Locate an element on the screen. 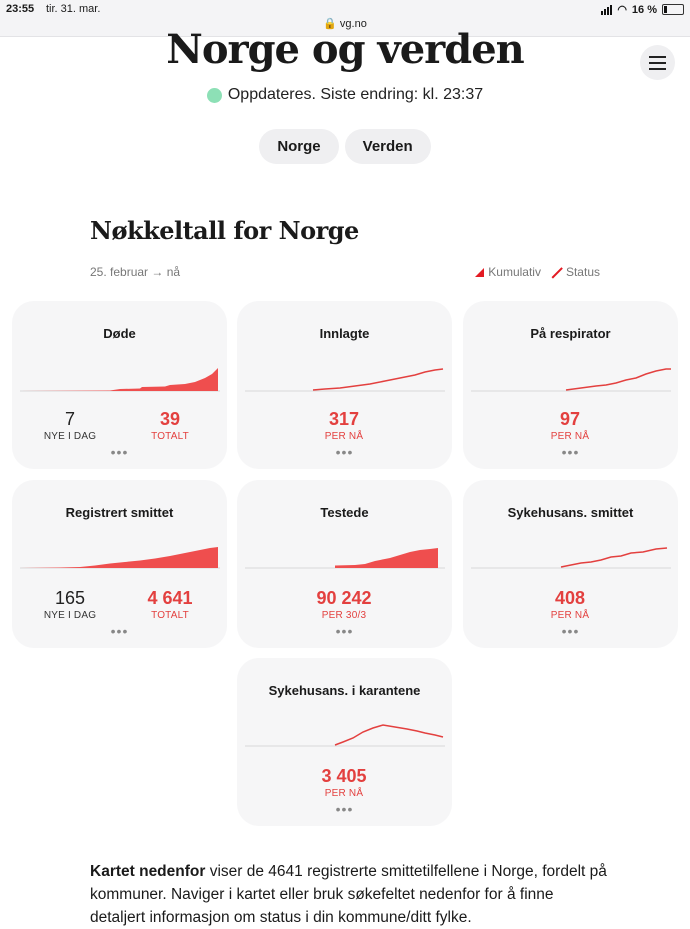 The width and height of the screenshot is (690, 929). cumulative-icon is located at coordinates (480, 272).